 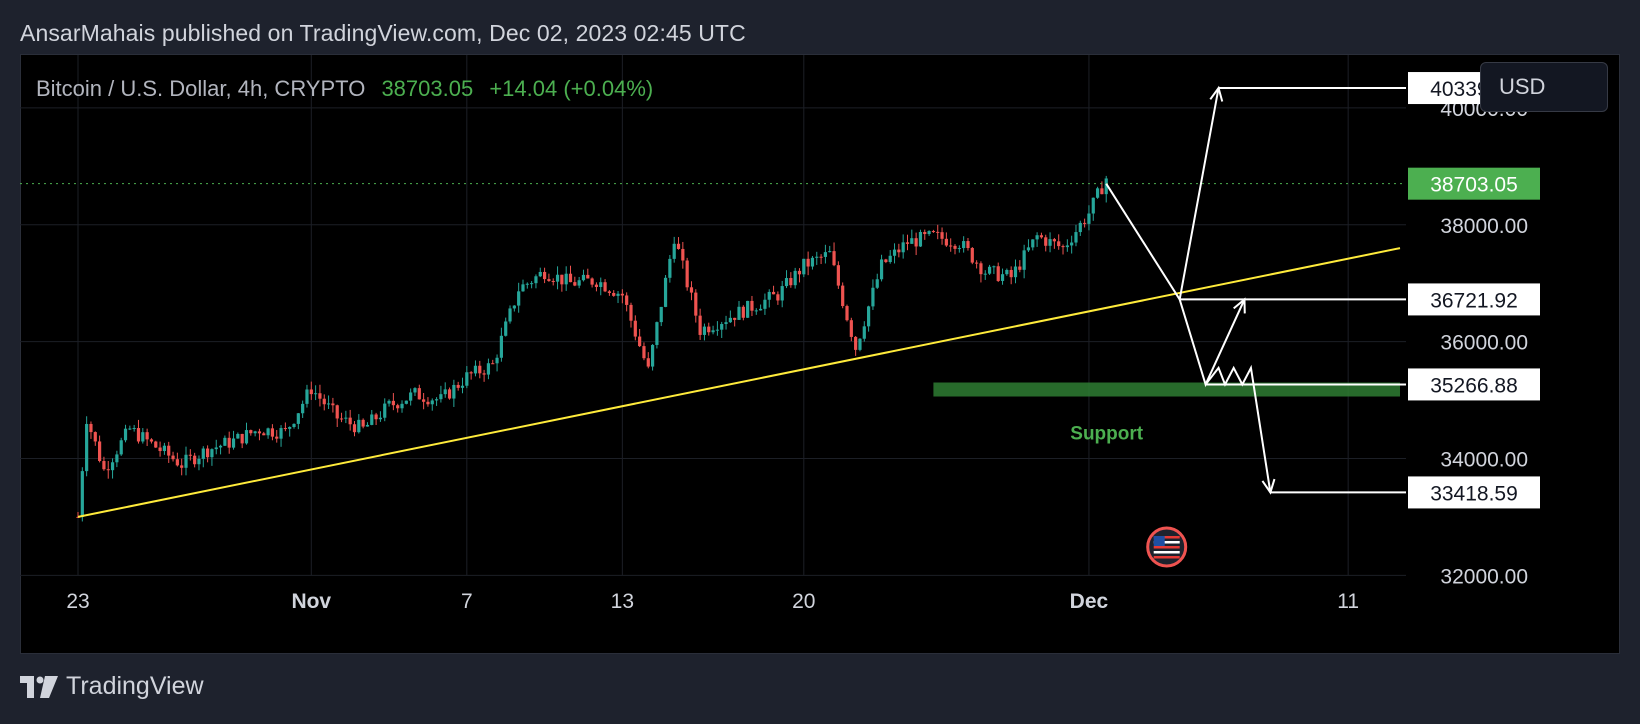 I want to click on price-level-label-box, so click(x=1474, y=492).